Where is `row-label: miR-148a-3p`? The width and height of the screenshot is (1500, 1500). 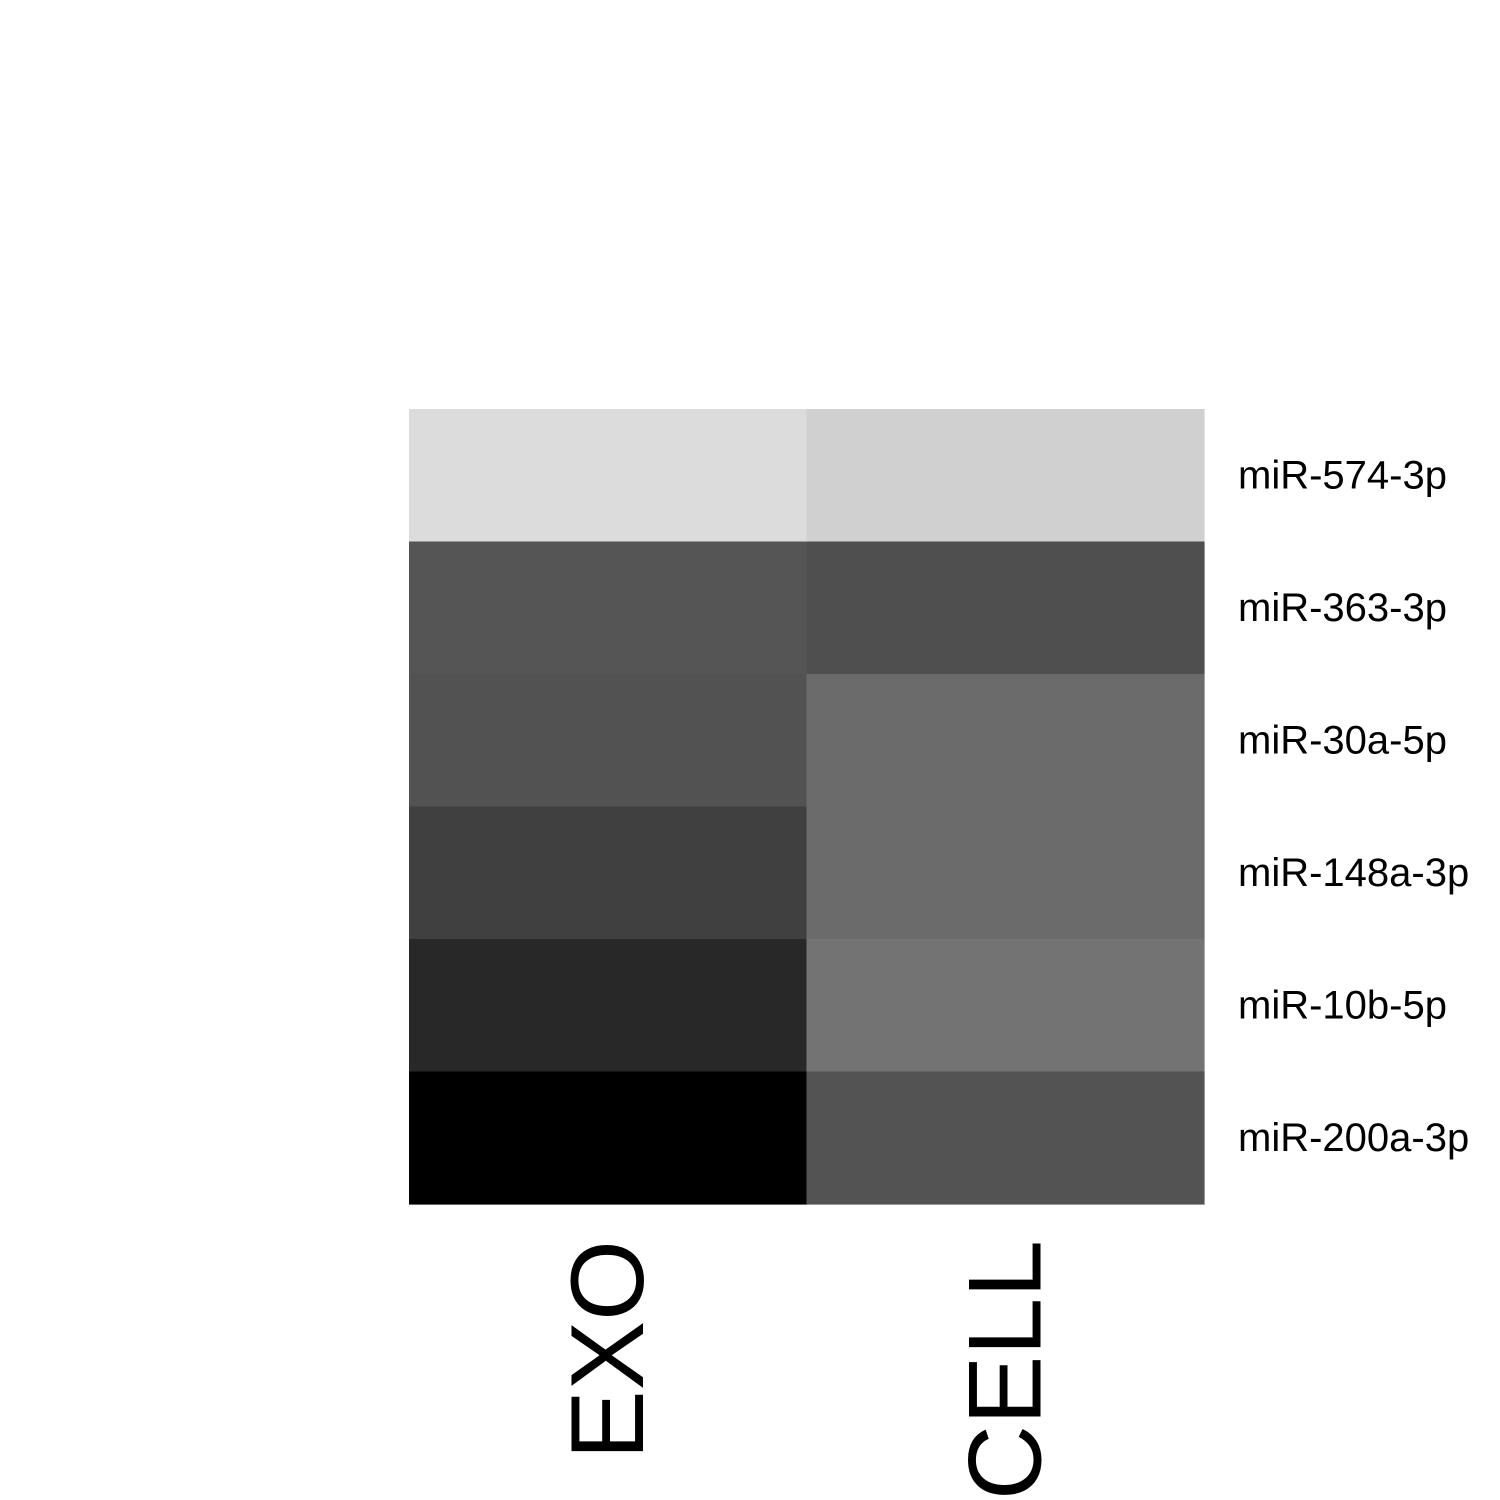 row-label: miR-148a-3p is located at coordinates (1353, 873).